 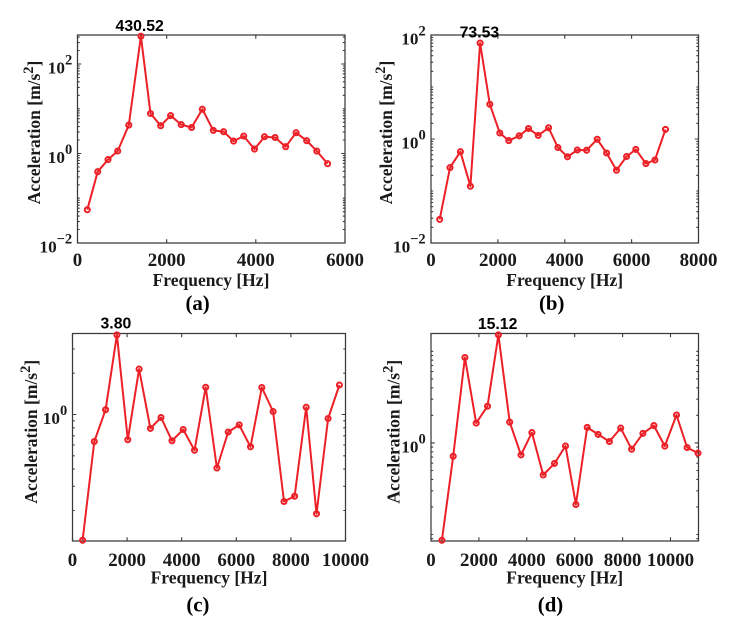 What do you see at coordinates (550, 604) in the screenshot?
I see `svg-text: (d)` at bounding box center [550, 604].